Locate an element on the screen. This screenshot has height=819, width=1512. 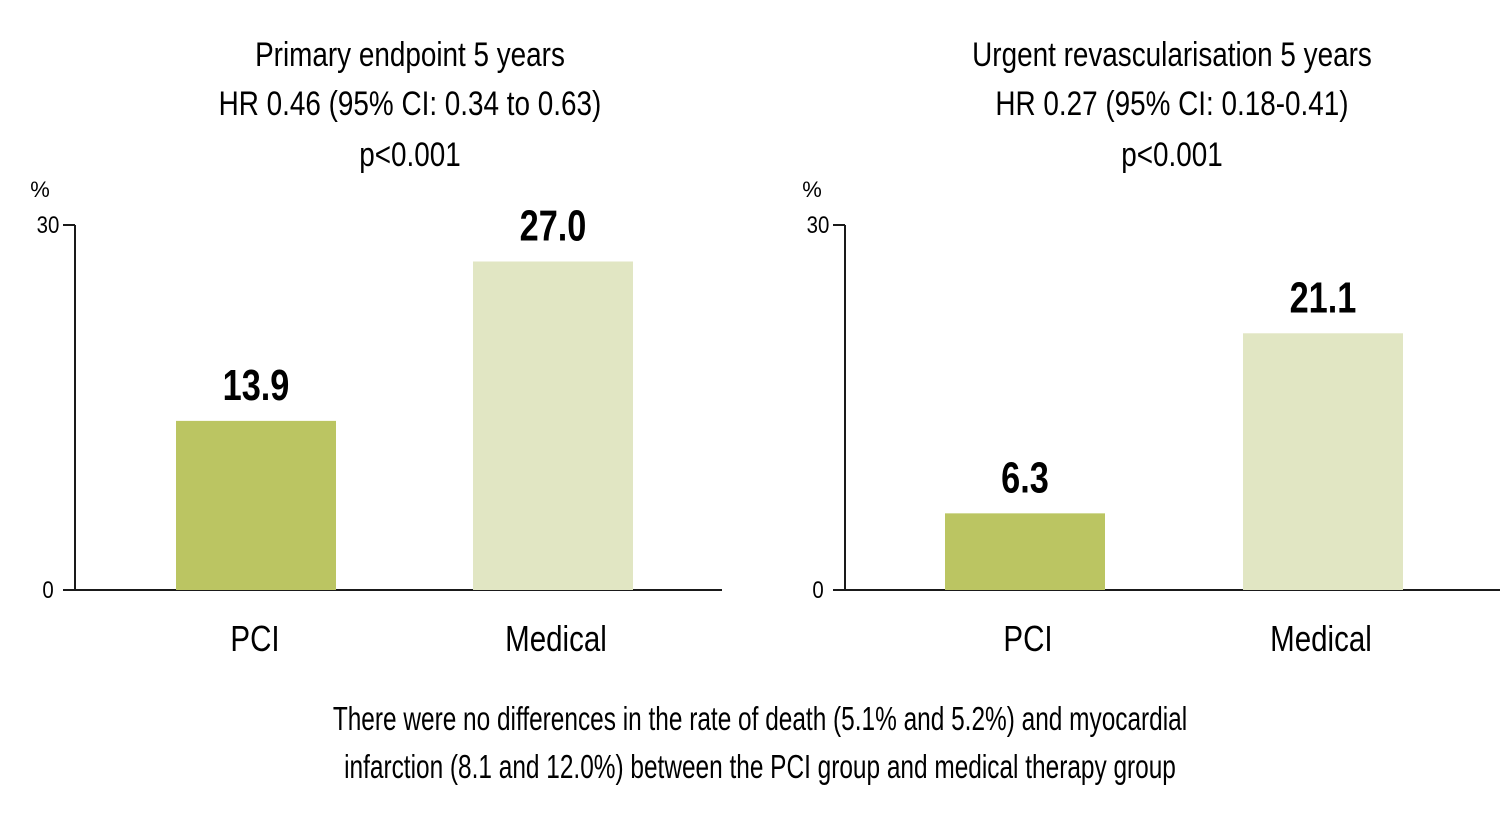
chart-title-line-2: HR 0.46 (95% CI: 0.34 to 0.63) is located at coordinates (410, 103).